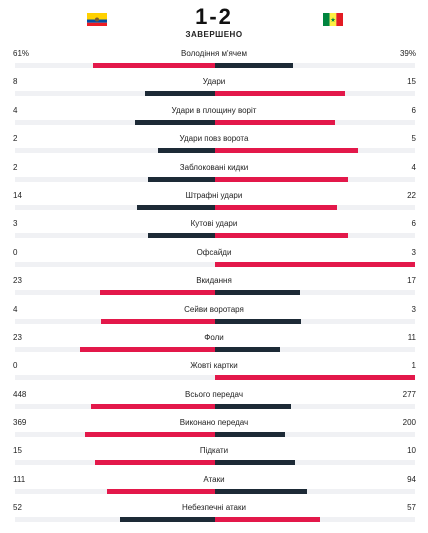  I want to click on stat-row: 52 Небезпечні атаки 57, so click(214, 512).